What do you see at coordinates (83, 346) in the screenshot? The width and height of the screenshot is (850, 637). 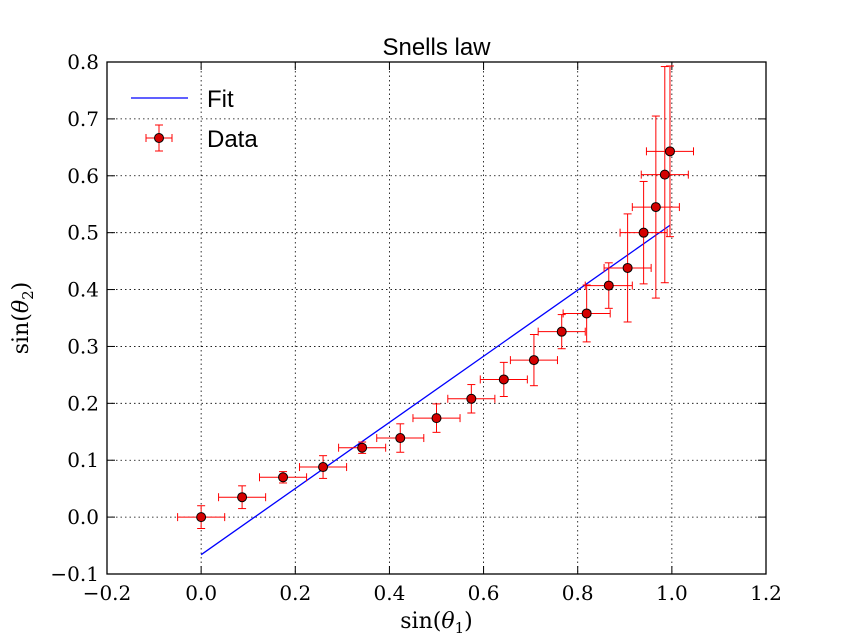 I see `y-tick-label: 0.3` at bounding box center [83, 346].